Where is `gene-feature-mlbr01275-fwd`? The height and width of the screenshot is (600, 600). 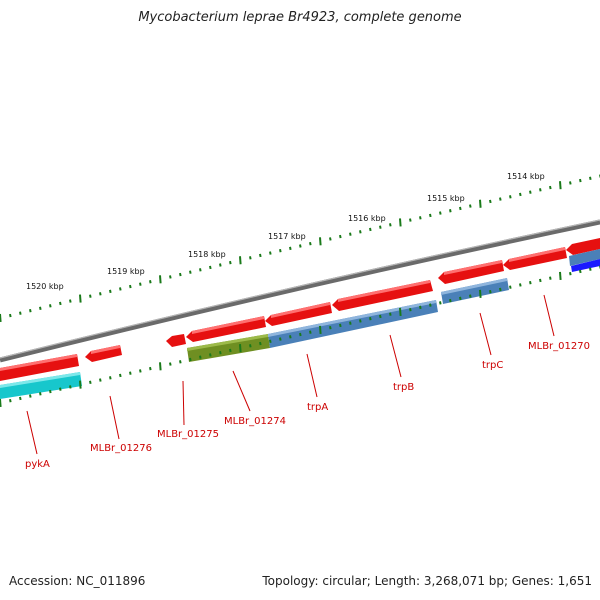
gene-feature-mlbr01275-fwd is located at coordinates (176, 340).